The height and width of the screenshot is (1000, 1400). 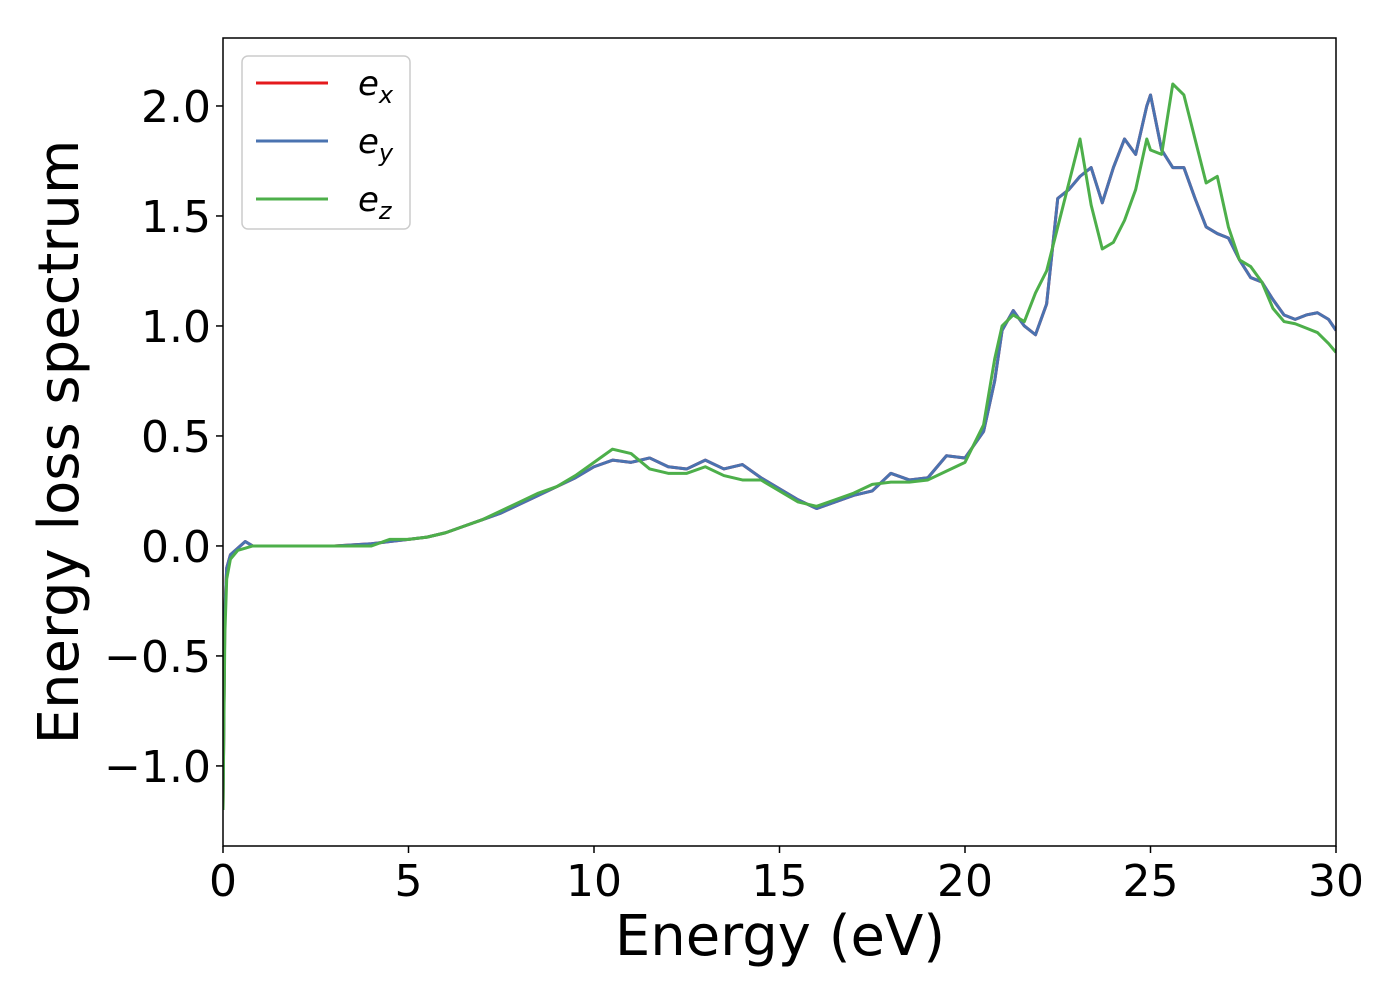 I want to click on y-axis-label: Energy loss spectrum, so click(x=59, y=442).